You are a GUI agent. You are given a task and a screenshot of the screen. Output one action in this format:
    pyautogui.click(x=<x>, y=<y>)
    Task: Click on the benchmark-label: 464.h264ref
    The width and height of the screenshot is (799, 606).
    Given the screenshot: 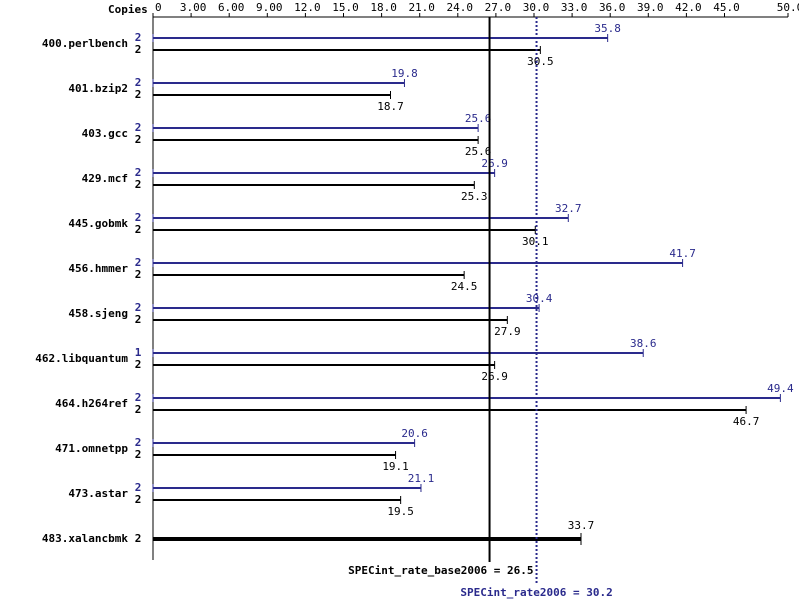 What is the action you would take?
    pyautogui.click(x=91, y=403)
    